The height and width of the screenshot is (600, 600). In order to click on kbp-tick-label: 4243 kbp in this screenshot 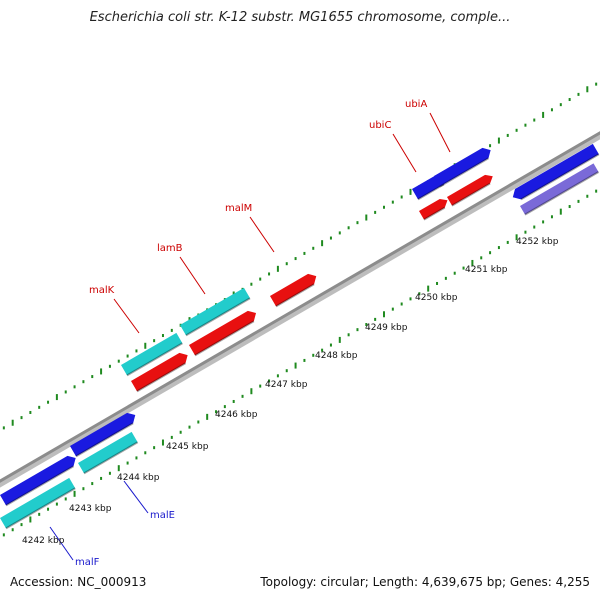, I will do `click(90, 509)`.